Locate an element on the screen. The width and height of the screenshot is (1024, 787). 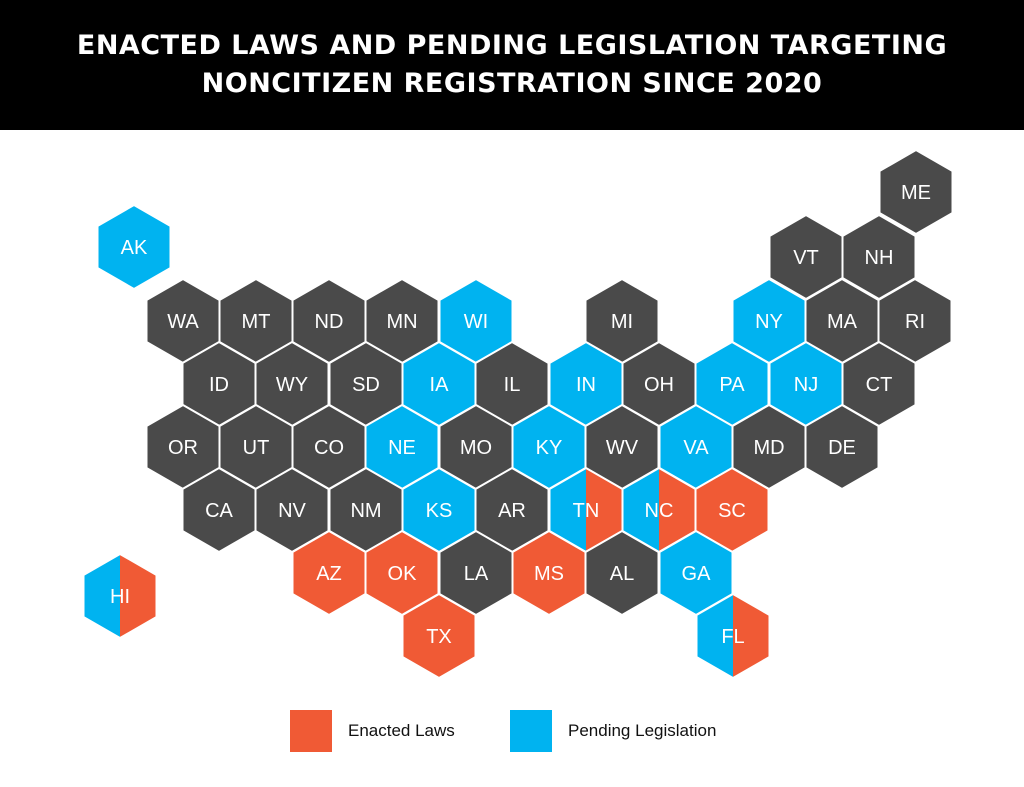
legend-pending: Pending Legislation is located at coordinates (613, 731).